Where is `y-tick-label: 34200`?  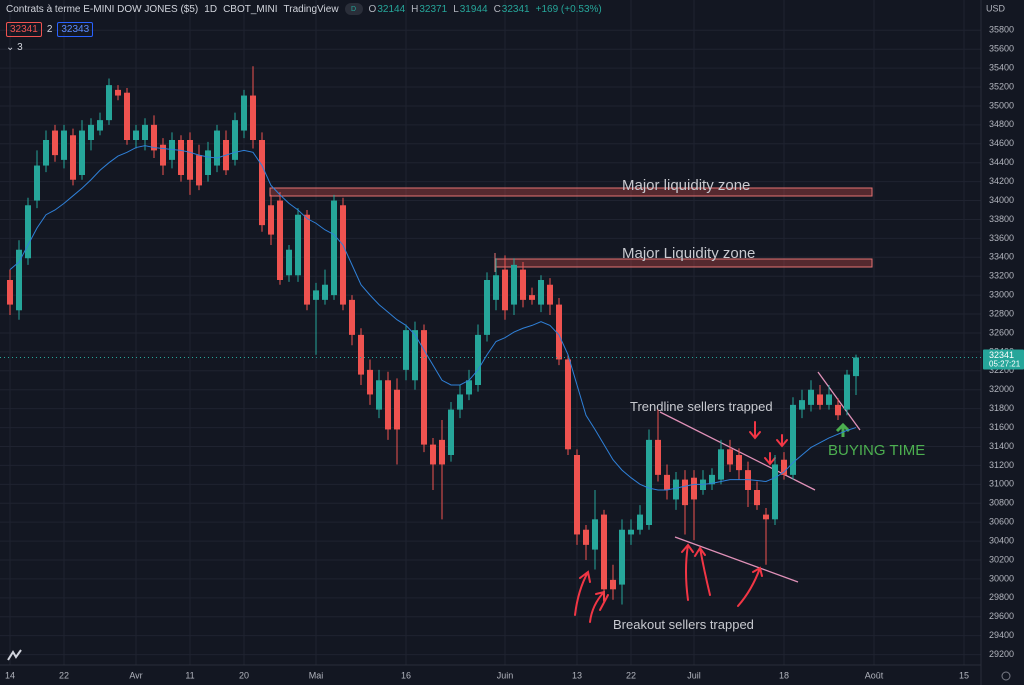 y-tick-label: 34200 is located at coordinates (1001, 181).